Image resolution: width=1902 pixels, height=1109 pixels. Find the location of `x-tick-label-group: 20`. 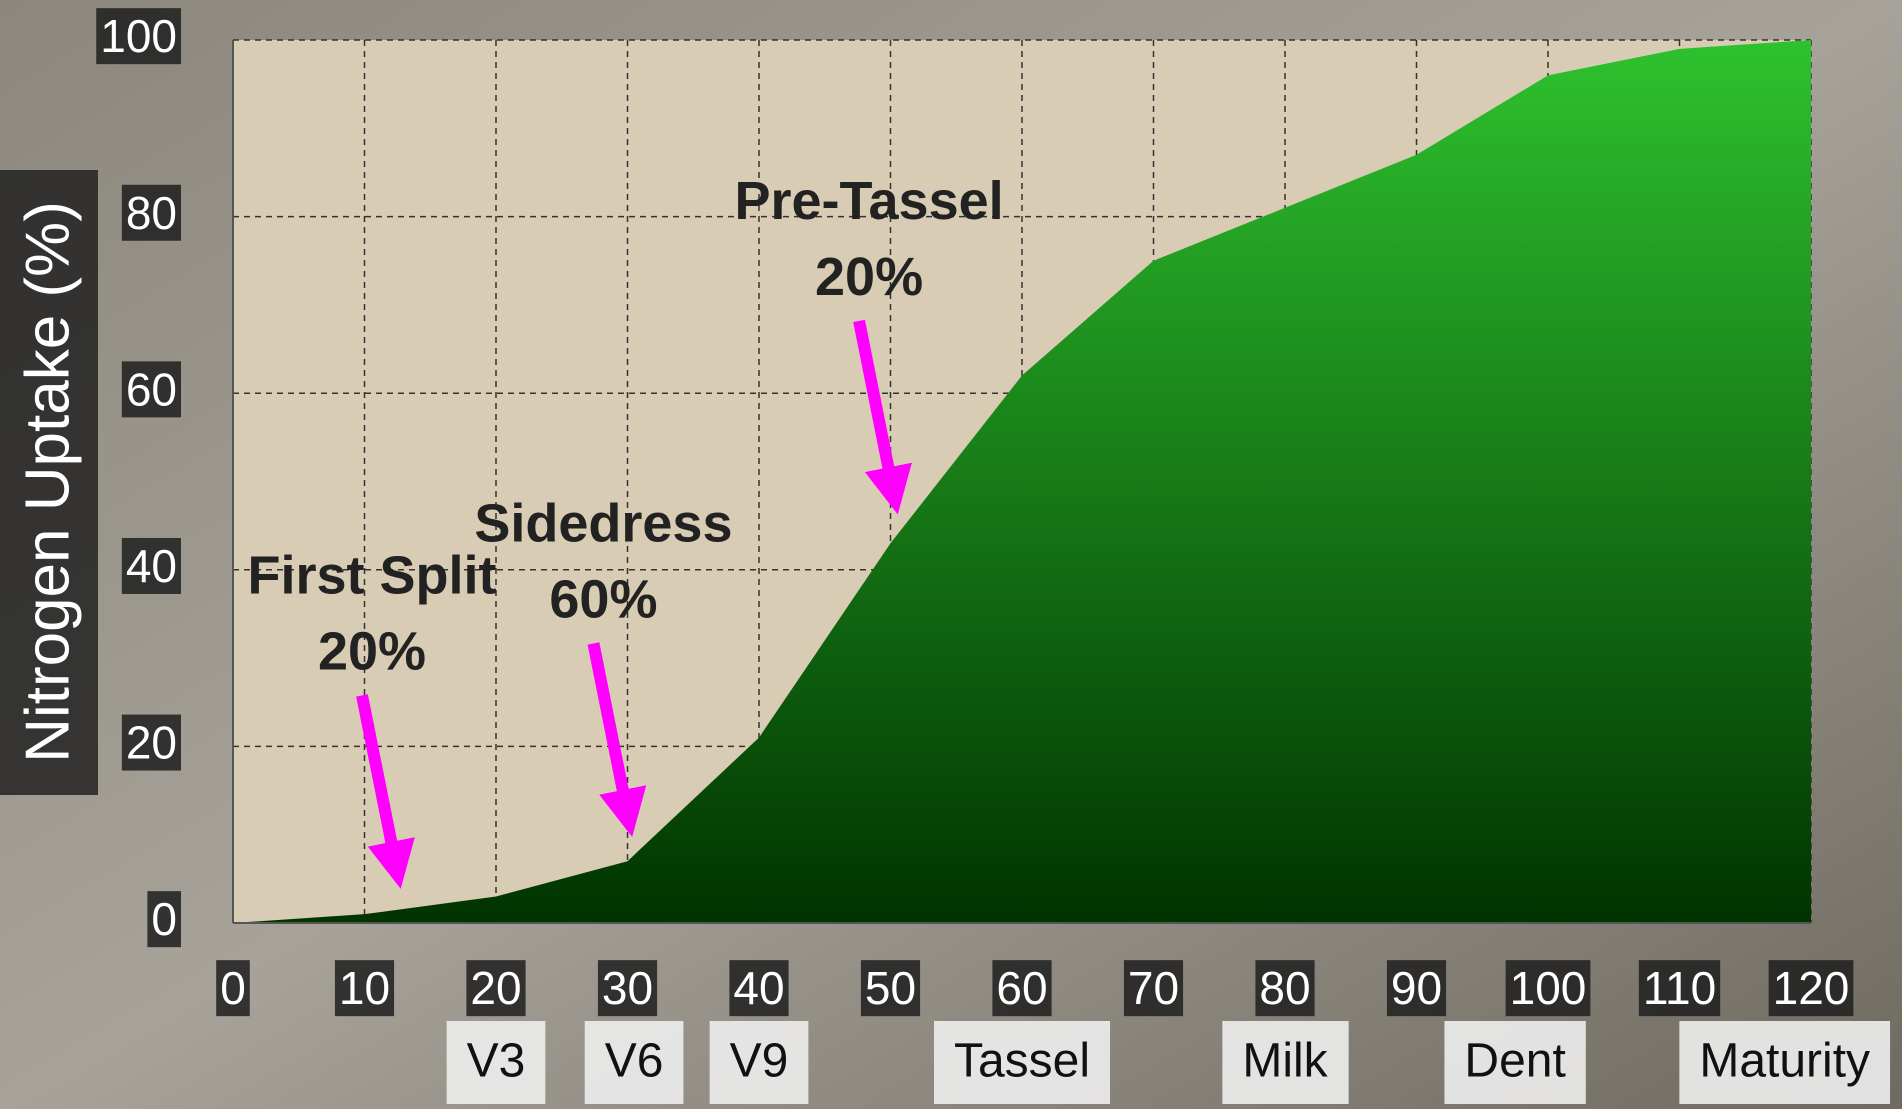

x-tick-label-group: 20 is located at coordinates (496, 988).